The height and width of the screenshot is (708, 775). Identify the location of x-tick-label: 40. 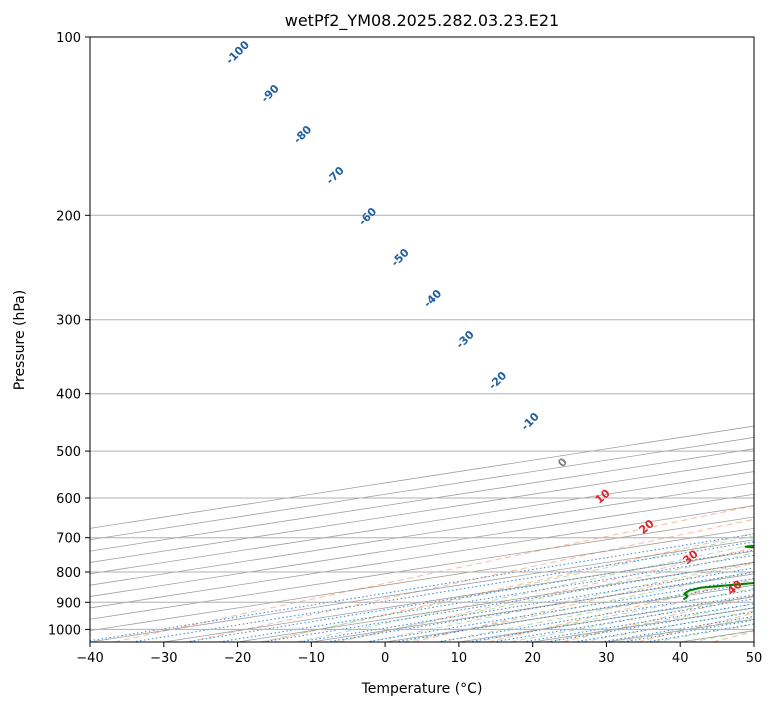
(680, 658).